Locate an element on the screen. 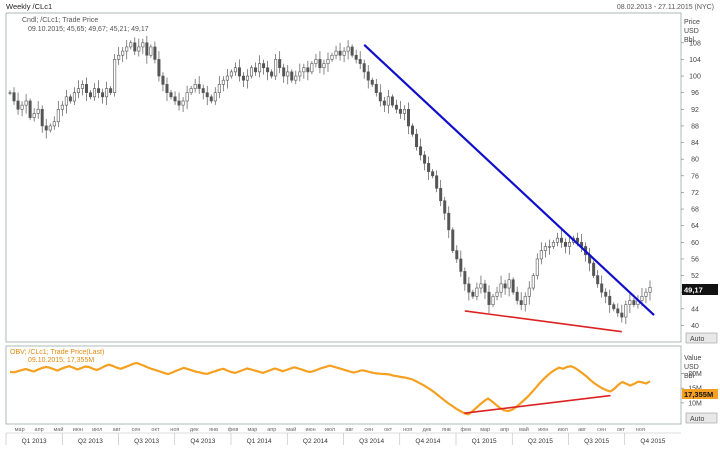 The width and height of the screenshot is (720, 460). obv-series is located at coordinates (330, 388).